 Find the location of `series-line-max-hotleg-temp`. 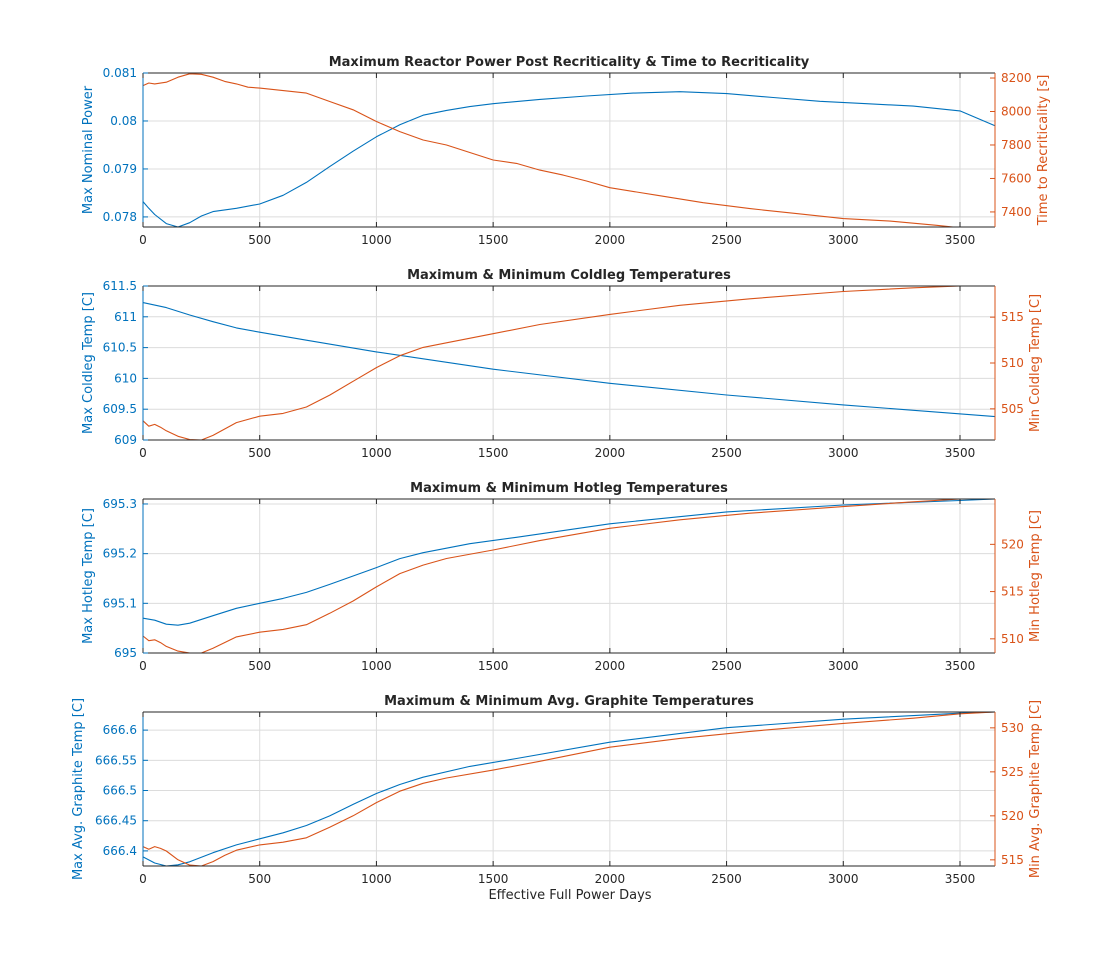

series-line-max-hotleg-temp is located at coordinates (569, 562).